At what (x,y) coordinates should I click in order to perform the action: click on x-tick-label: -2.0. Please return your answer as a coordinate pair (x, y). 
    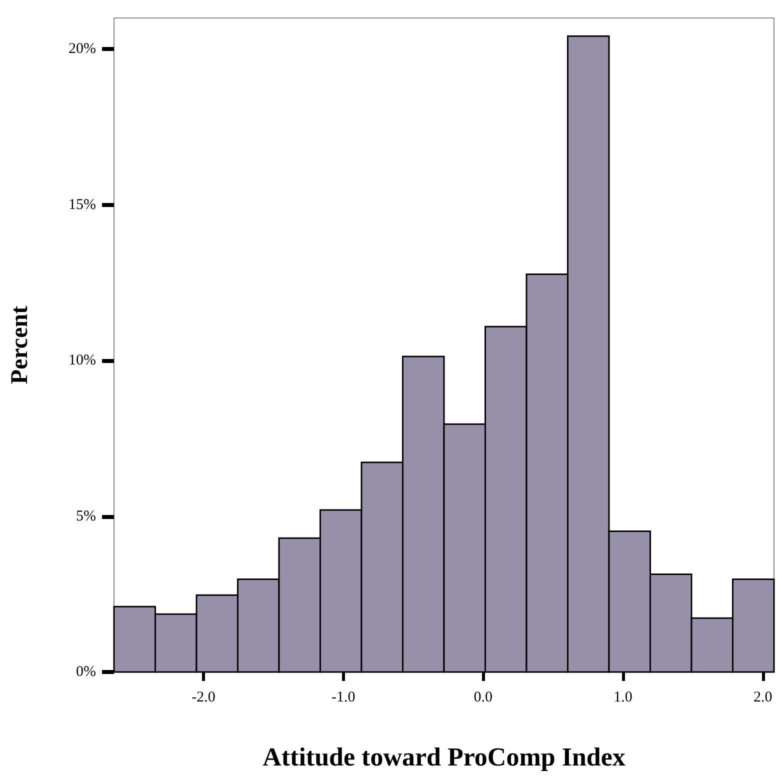
    Looking at the image, I should click on (204, 698).